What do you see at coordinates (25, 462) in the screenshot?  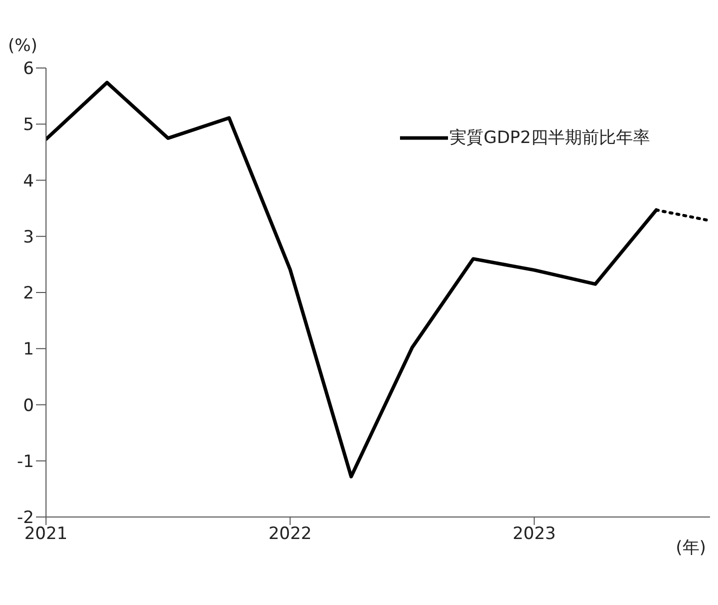 I see `y-tick-label: -1` at bounding box center [25, 462].